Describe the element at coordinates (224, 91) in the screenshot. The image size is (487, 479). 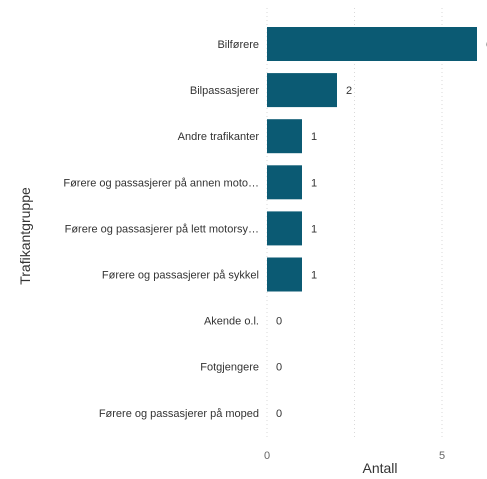
I see `category-label: Bilpassasjerer` at that location.